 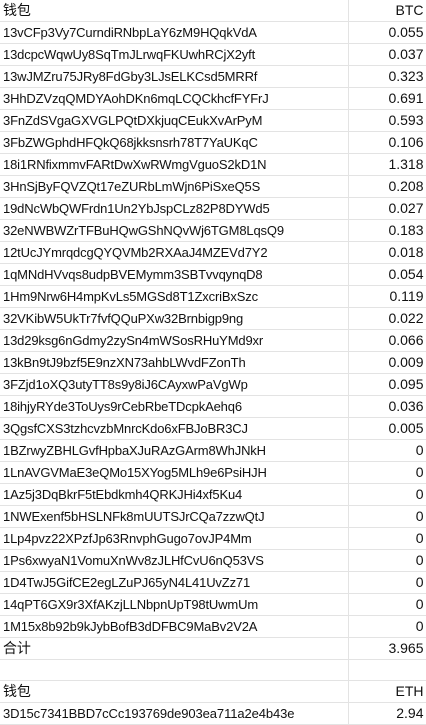 What do you see at coordinates (387, 406) in the screenshot?
I see `btc-value-cell: 0.036` at bounding box center [387, 406].